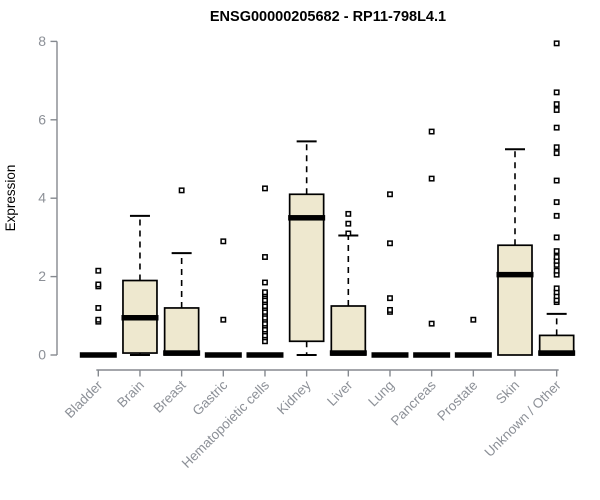 Image resolution: width=600 pixels, height=500 pixels. I want to click on x-tick-label: Gastric, so click(210, 397).